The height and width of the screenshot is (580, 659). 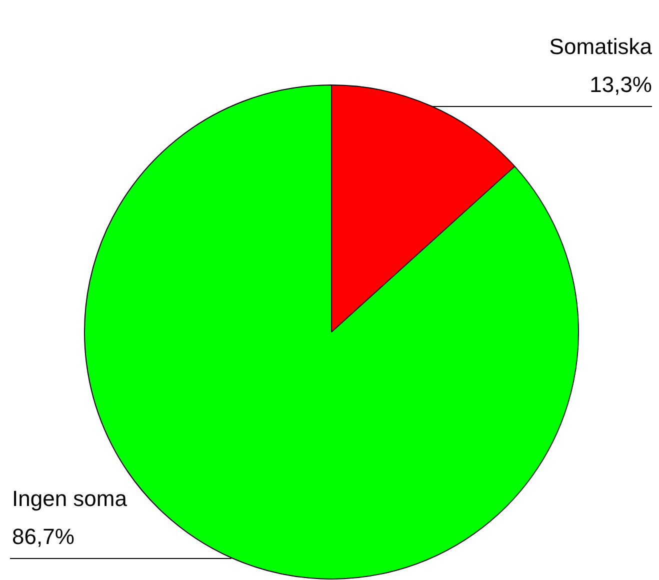 I want to click on slice-label: Ingen soma, so click(x=70, y=498).